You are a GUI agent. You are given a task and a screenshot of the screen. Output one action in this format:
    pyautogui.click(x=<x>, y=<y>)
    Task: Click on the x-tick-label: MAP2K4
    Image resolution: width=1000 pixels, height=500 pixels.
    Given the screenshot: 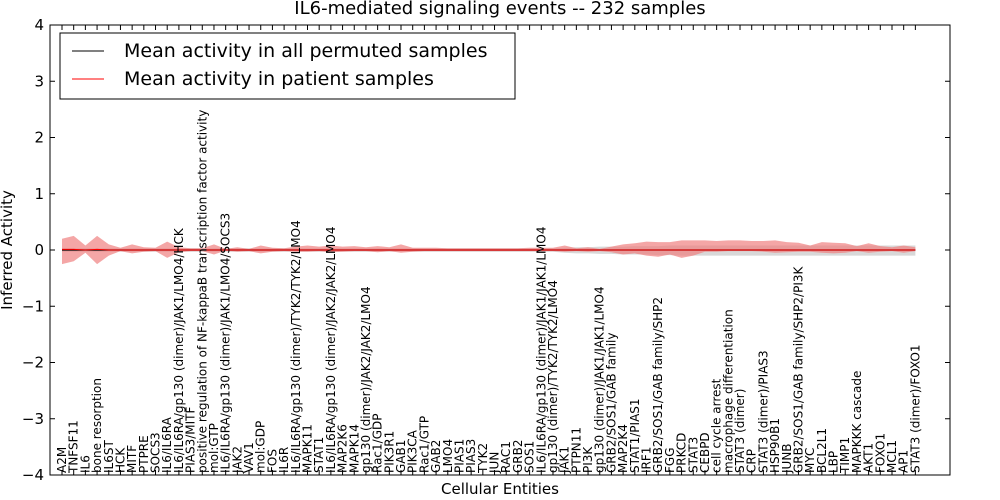 What is the action you would take?
    pyautogui.click(x=623, y=448)
    